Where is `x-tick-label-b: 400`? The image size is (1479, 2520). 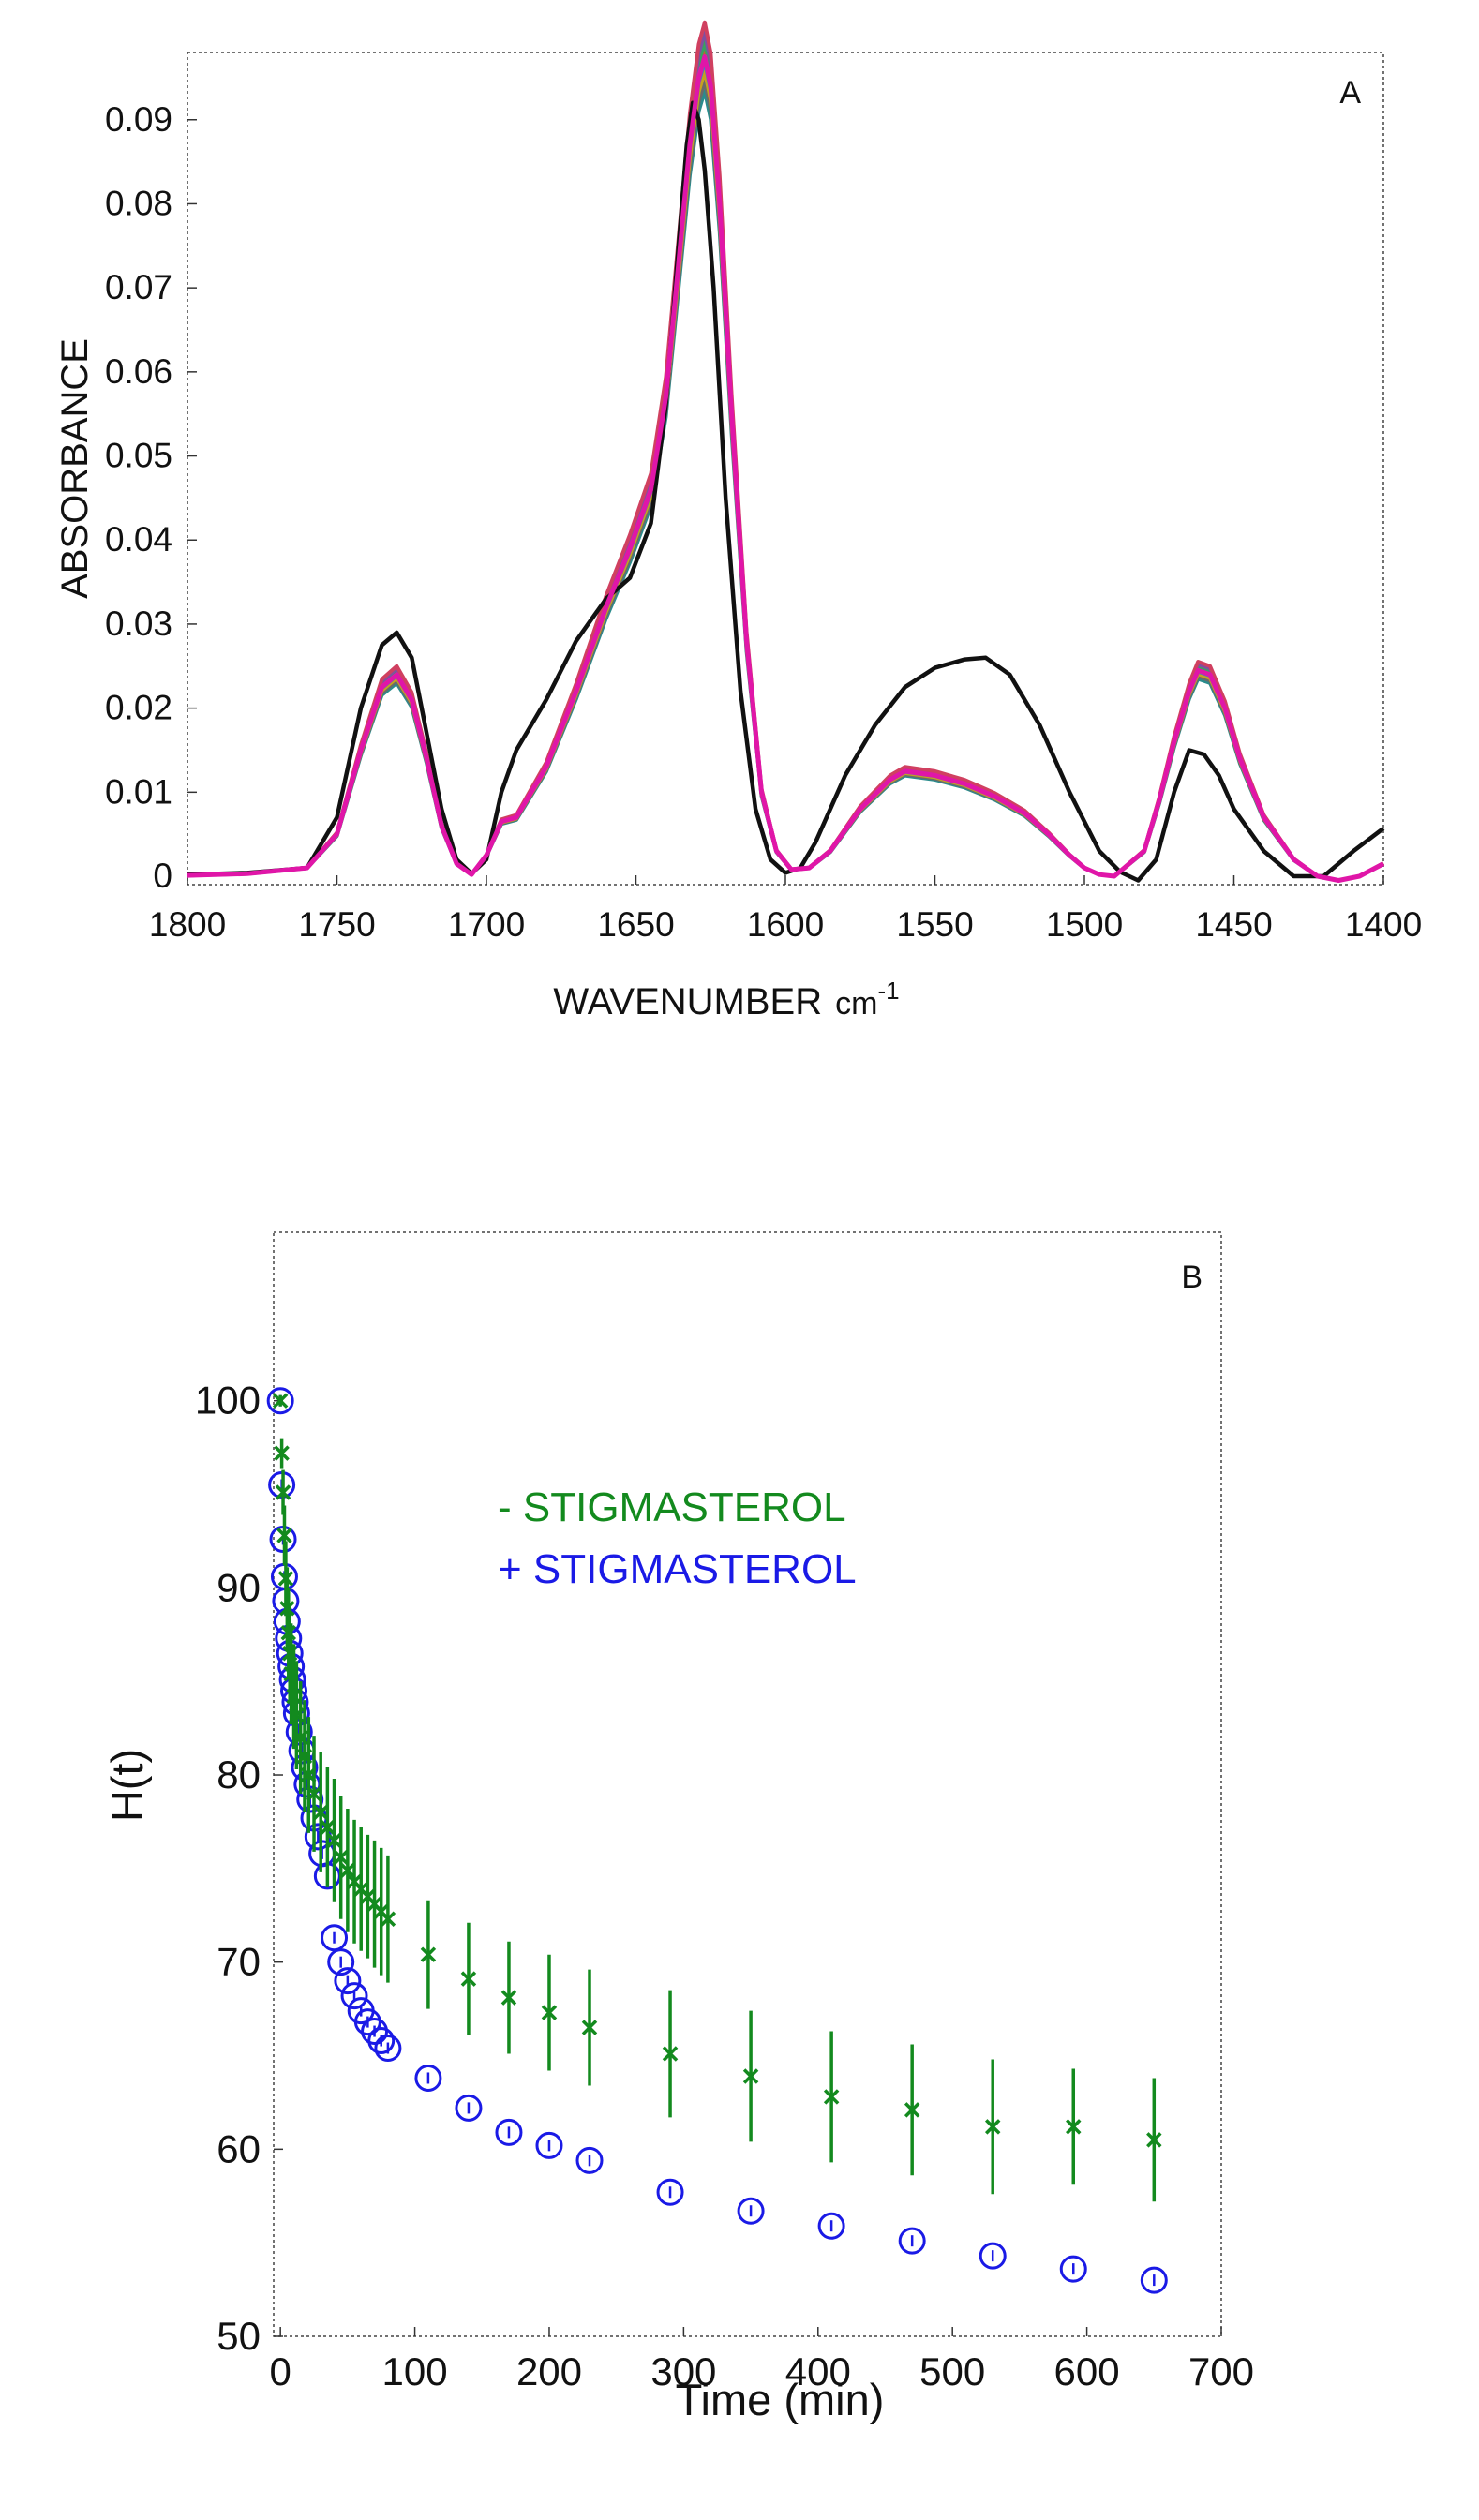 x-tick-label-b: 400 is located at coordinates (818, 2371).